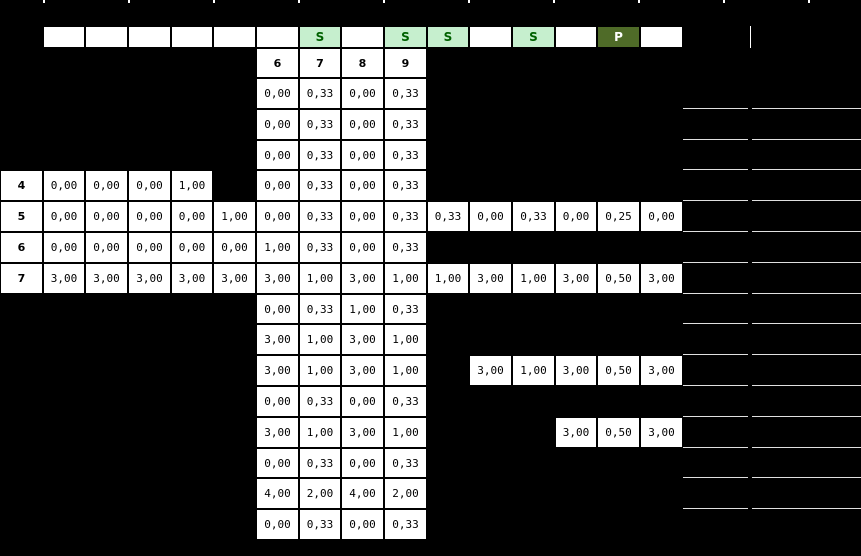 This screenshot has height=556, width=861. Describe the element at coordinates (405, 63) in the screenshot. I see `column-header-cell: 9` at that location.